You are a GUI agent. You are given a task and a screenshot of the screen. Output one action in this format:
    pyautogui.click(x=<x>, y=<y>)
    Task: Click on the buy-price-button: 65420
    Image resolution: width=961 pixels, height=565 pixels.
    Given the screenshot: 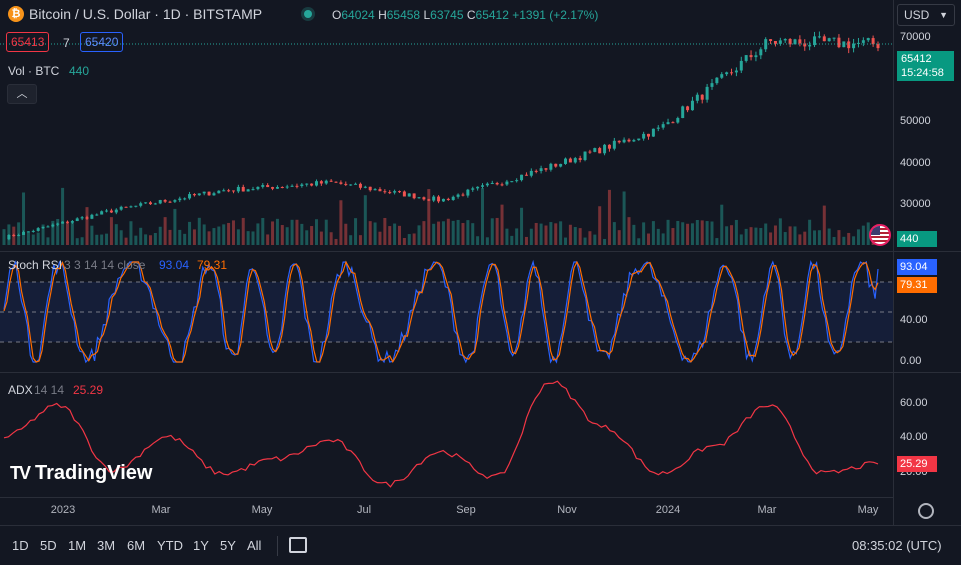 What is the action you would take?
    pyautogui.click(x=102, y=42)
    